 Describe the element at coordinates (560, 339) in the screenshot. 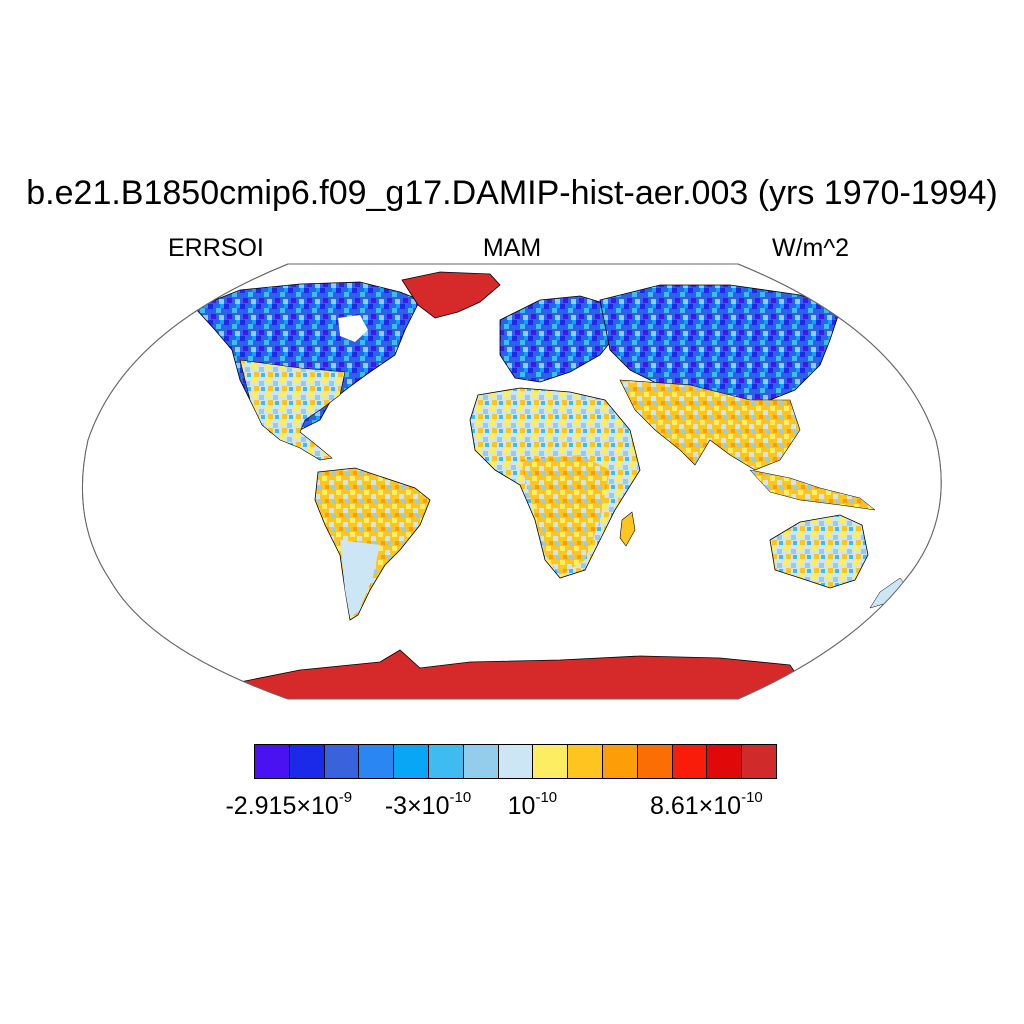

I see `europe` at that location.